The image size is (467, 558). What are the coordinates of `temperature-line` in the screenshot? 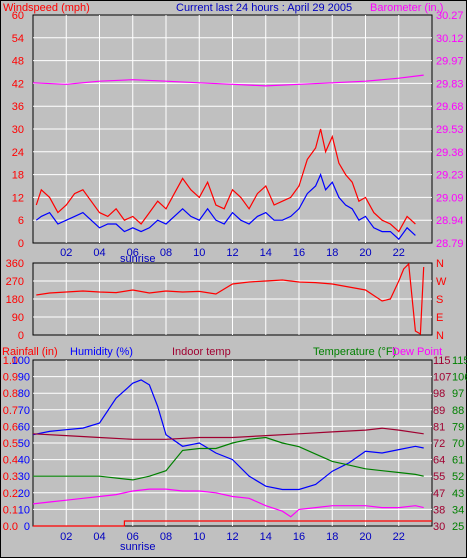 It's located at (228, 458).